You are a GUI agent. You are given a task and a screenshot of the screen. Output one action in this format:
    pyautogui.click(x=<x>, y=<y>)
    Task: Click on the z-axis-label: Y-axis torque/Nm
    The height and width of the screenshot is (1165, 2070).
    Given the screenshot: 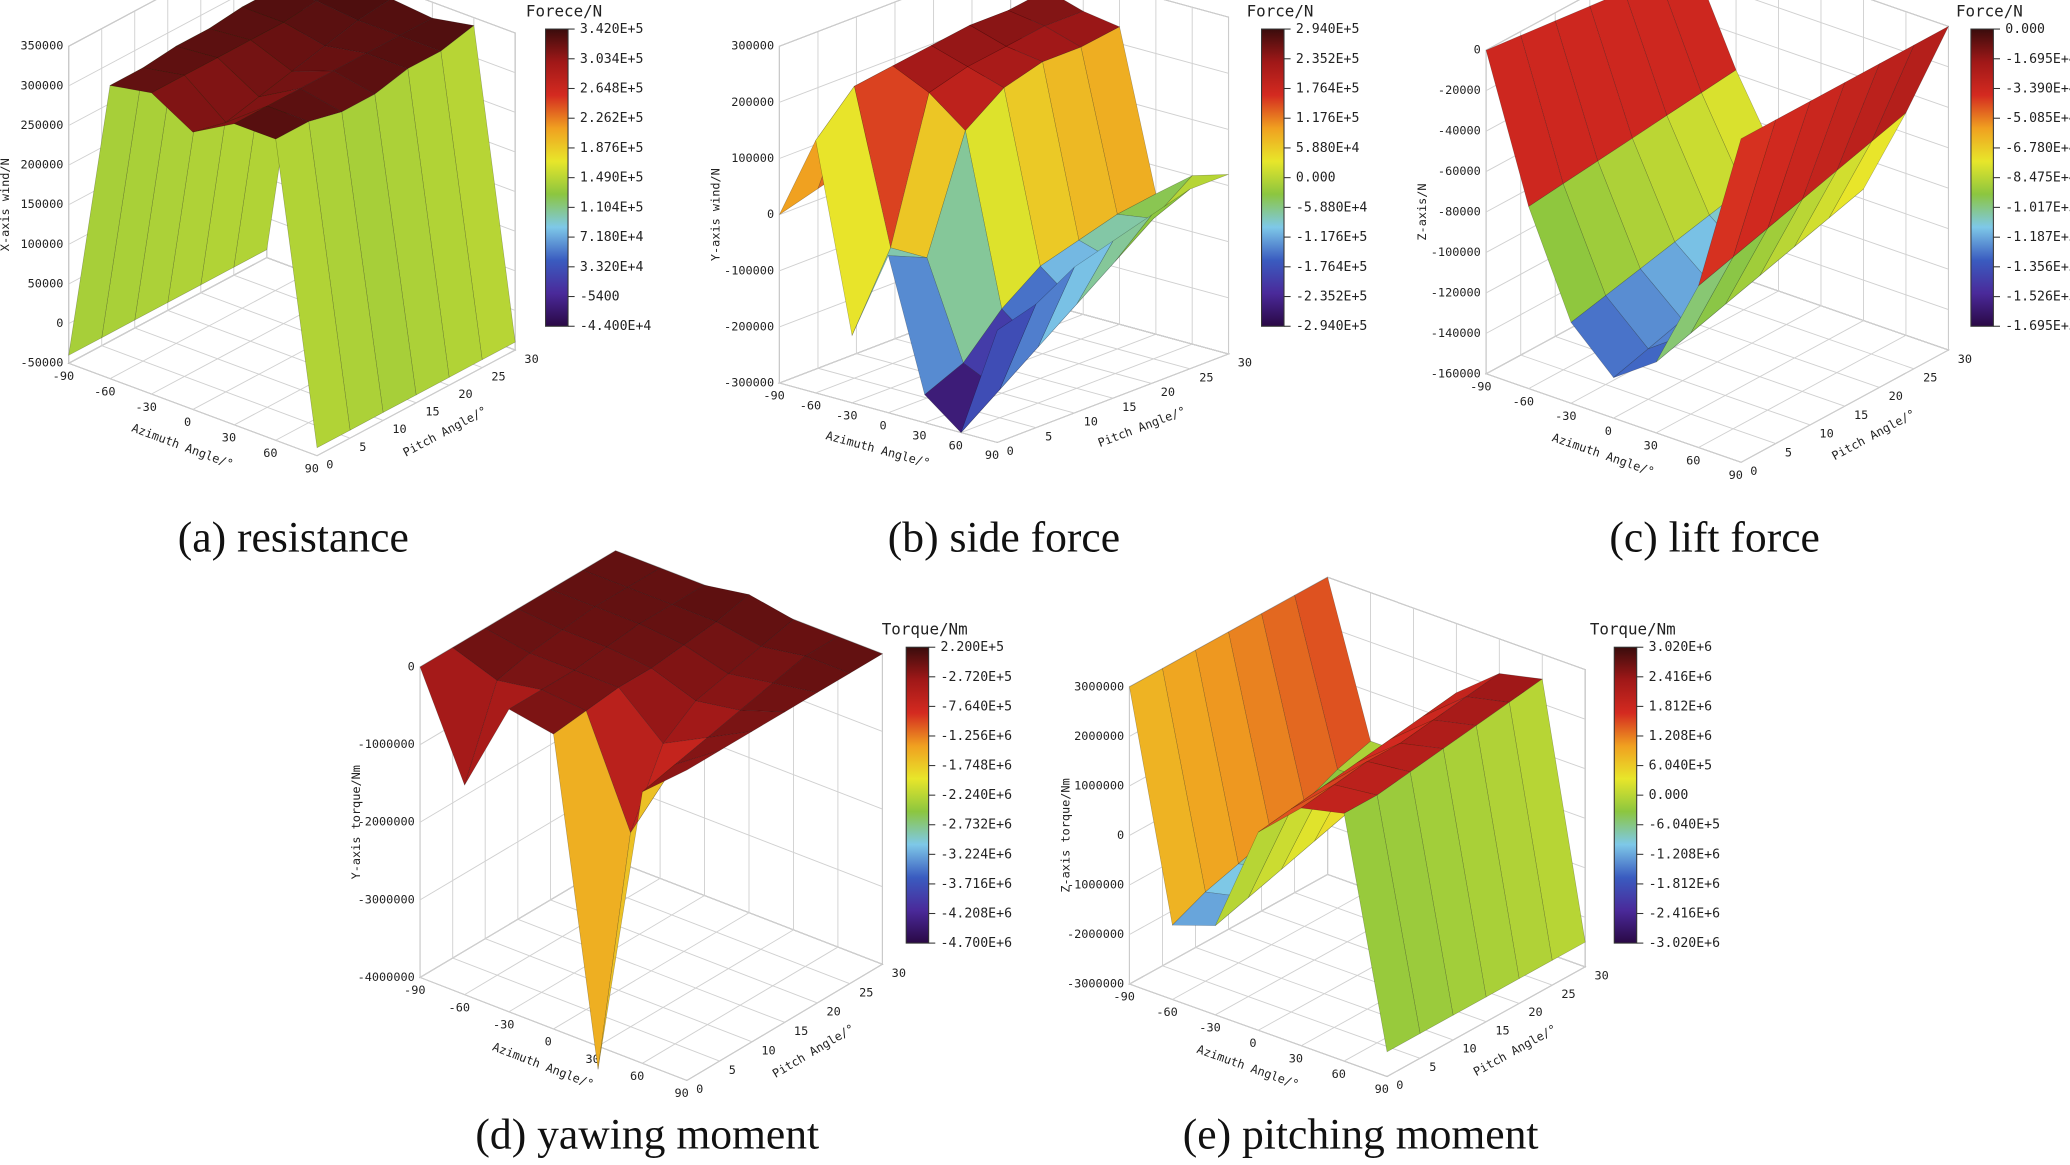 What is the action you would take?
    pyautogui.click(x=356, y=822)
    